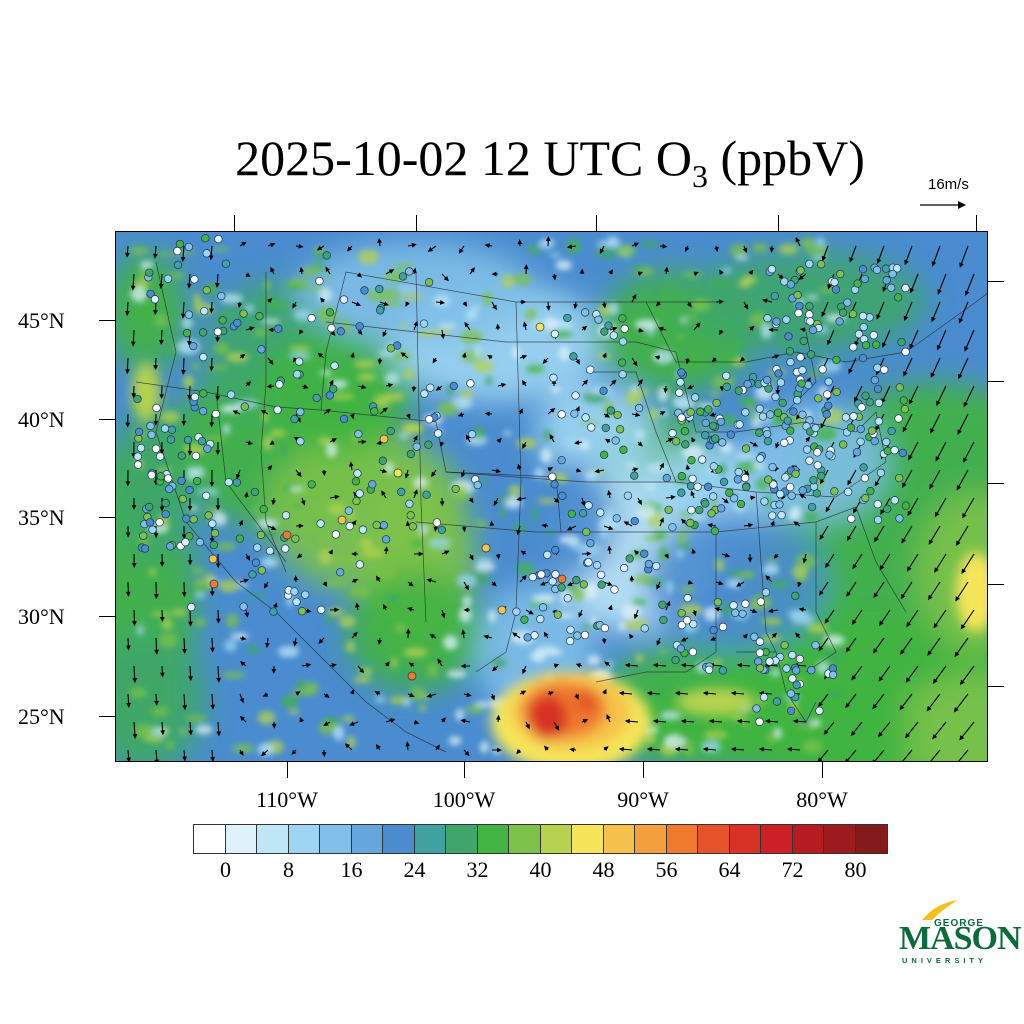 The image size is (1024, 1024). What do you see at coordinates (41, 716) in the screenshot?
I see `latitude-label: 25°N` at bounding box center [41, 716].